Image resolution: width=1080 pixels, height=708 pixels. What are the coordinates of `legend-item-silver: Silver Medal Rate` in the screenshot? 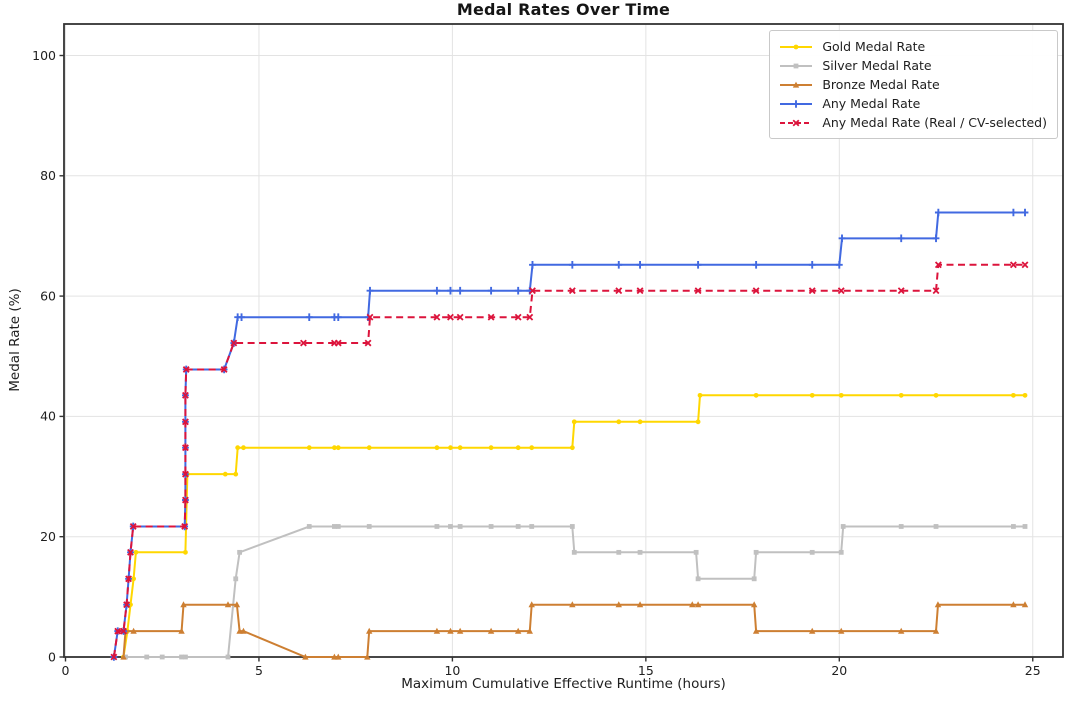 It's located at (913, 65).